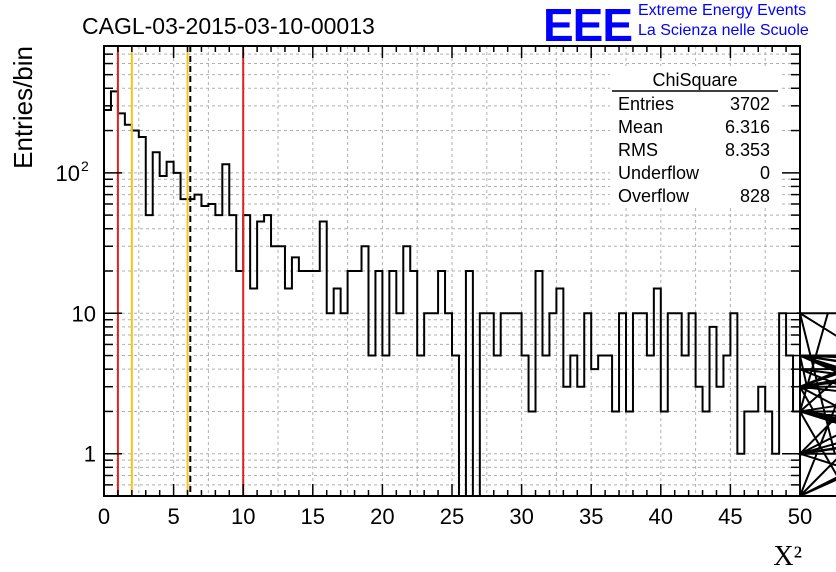 The width and height of the screenshot is (836, 572). Describe the element at coordinates (382, 516) in the screenshot. I see `x-tick-label: 20` at that location.